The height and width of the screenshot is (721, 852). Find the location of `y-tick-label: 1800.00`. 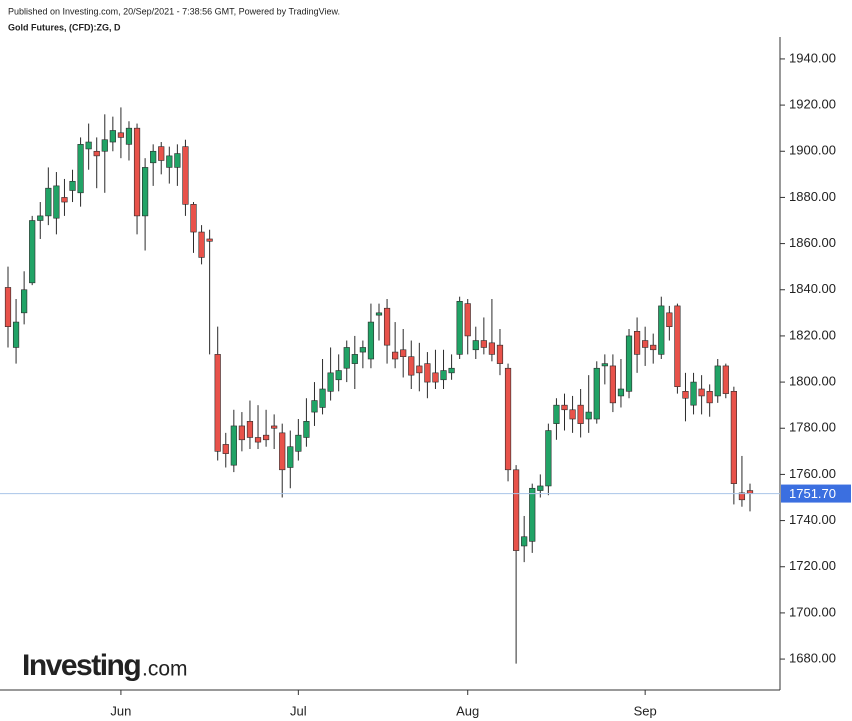

y-tick-label: 1800.00 is located at coordinates (812, 381).